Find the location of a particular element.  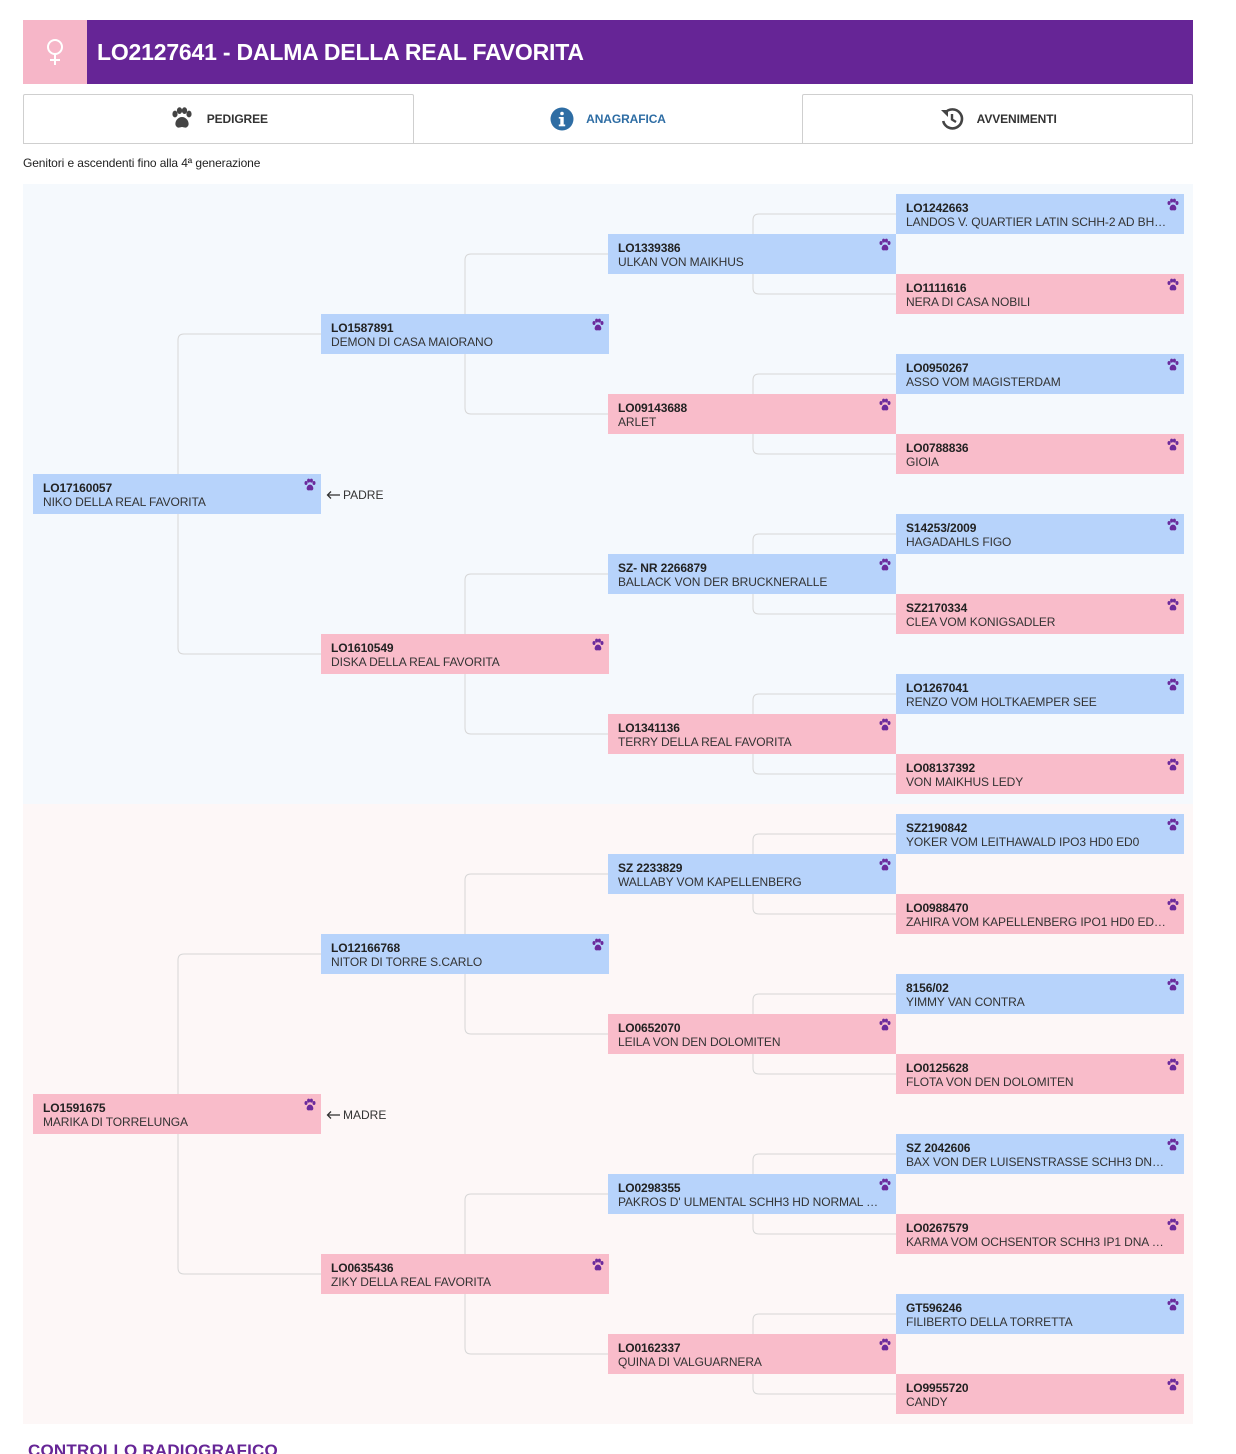

dog-name: HAGADAHLS FIGO is located at coordinates (959, 542).